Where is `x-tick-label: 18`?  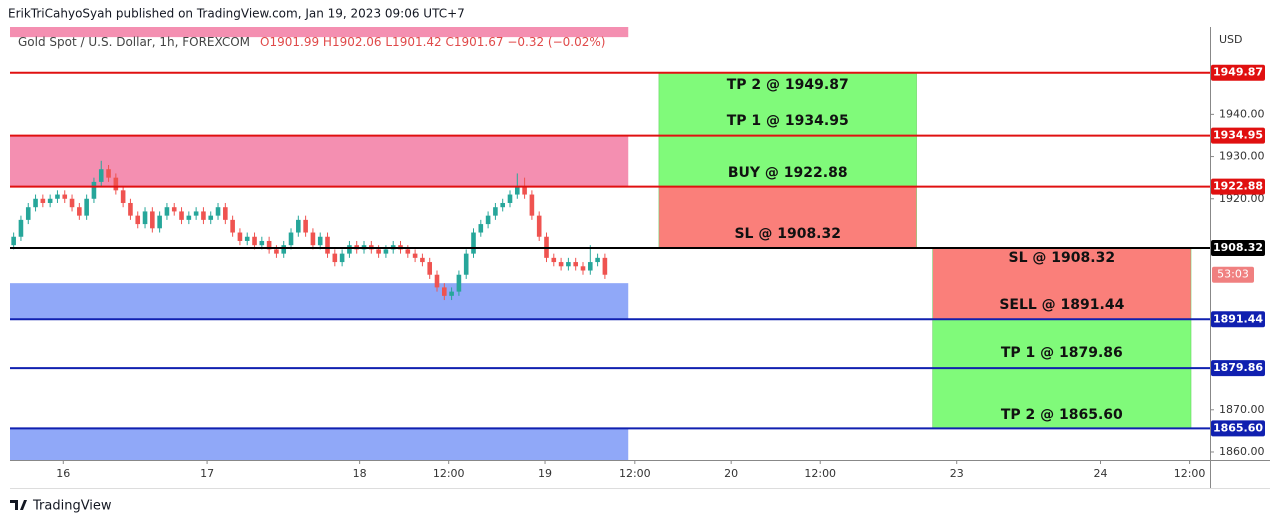
x-tick-label: 18 is located at coordinates (360, 473).